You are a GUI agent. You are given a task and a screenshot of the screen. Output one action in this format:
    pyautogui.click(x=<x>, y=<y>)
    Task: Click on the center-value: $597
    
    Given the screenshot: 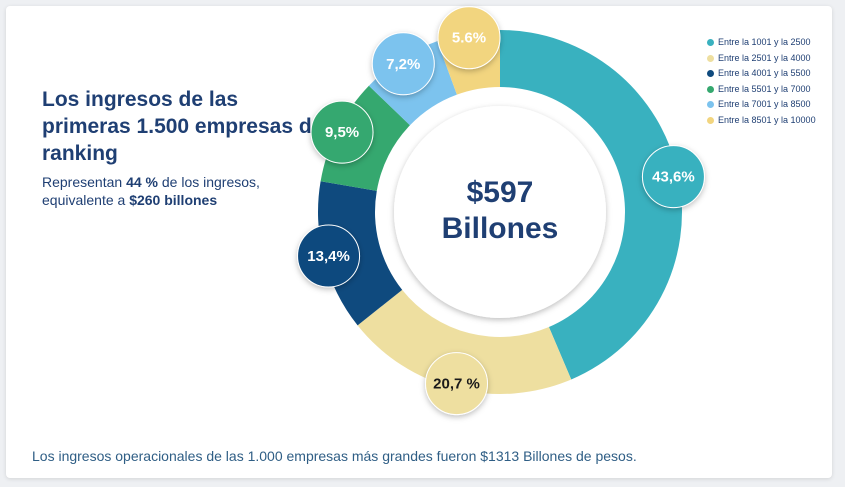 What is the action you would take?
    pyautogui.click(x=500, y=192)
    